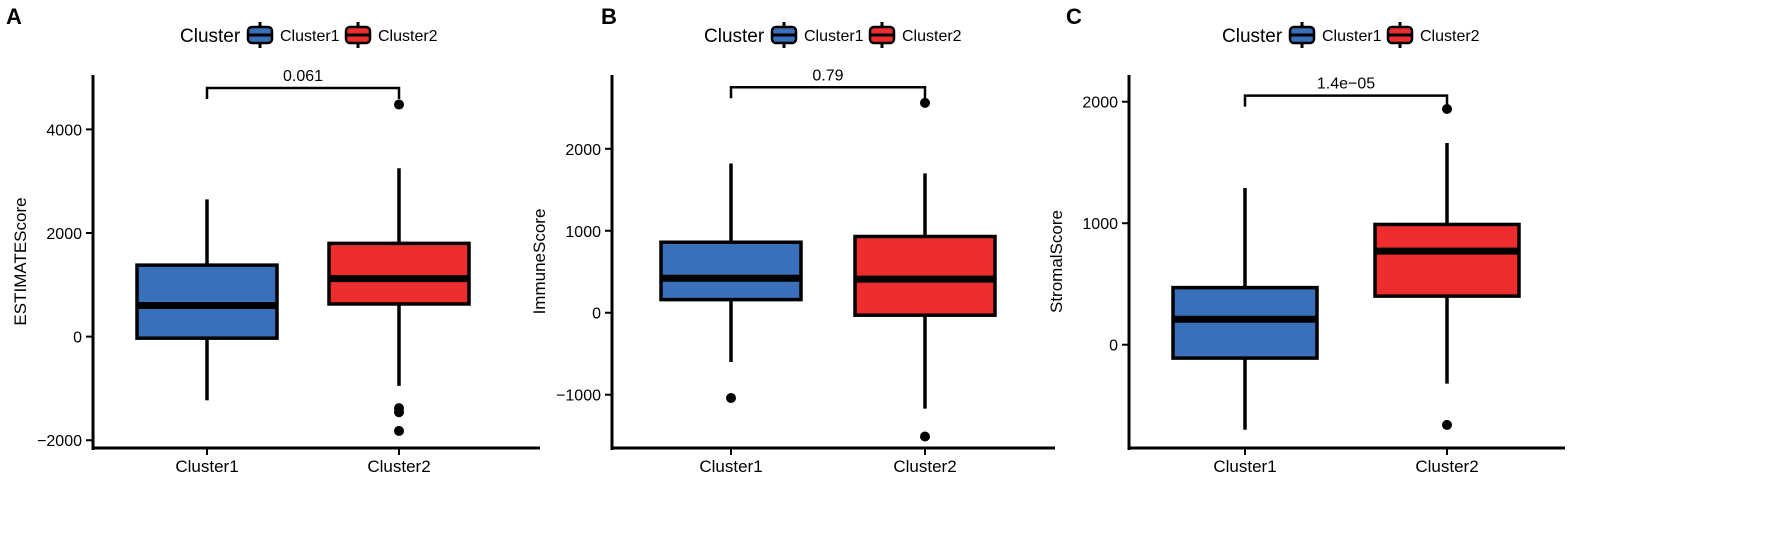 Image resolution: width=1787 pixels, height=537 pixels. I want to click on y-tick-label: −1000, so click(578, 396).